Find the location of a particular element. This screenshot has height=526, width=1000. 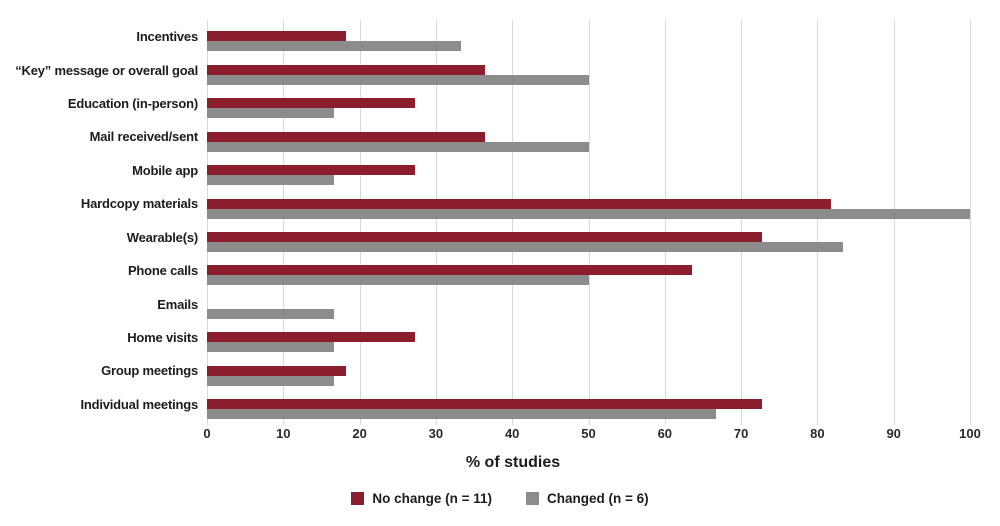

legend-swatch-changed is located at coordinates (532, 498).